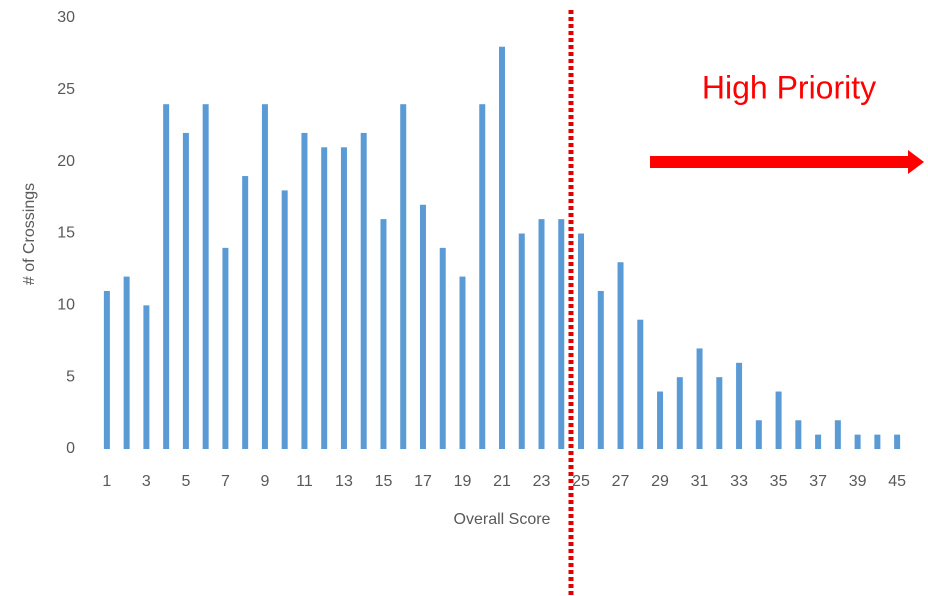  I want to click on x-tick-label: 29, so click(660, 481).